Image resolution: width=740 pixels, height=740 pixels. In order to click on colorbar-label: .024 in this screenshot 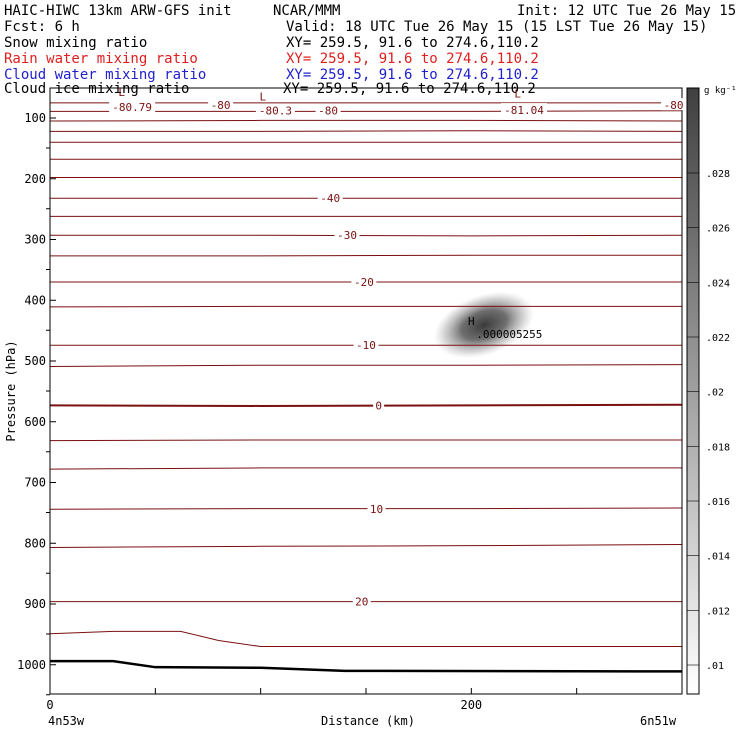, I will do `click(718, 283)`.